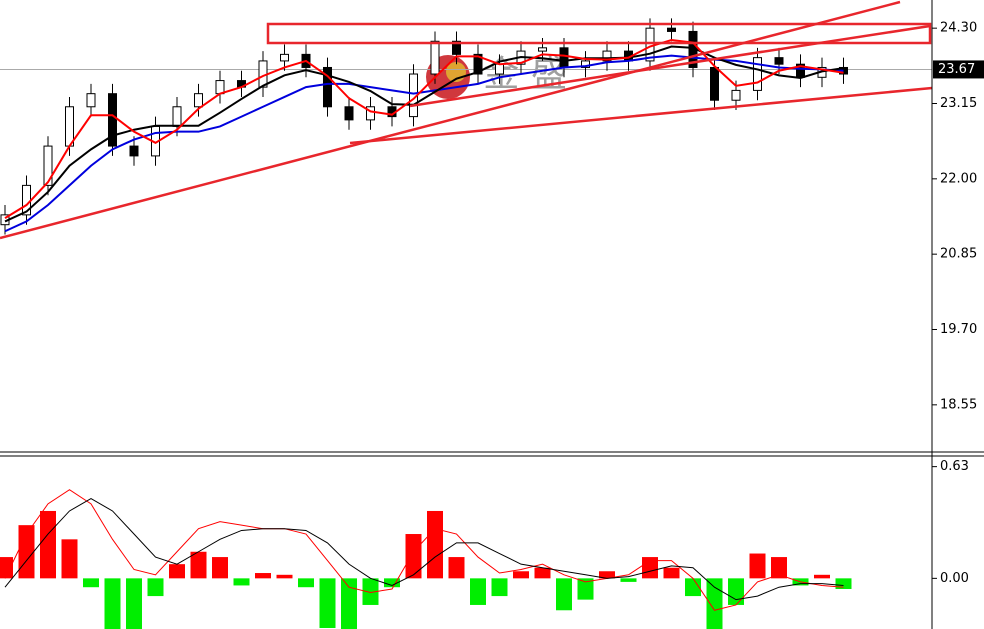 This screenshot has width=984, height=629. I want to click on y-tick-label: 19.70, so click(958, 329).